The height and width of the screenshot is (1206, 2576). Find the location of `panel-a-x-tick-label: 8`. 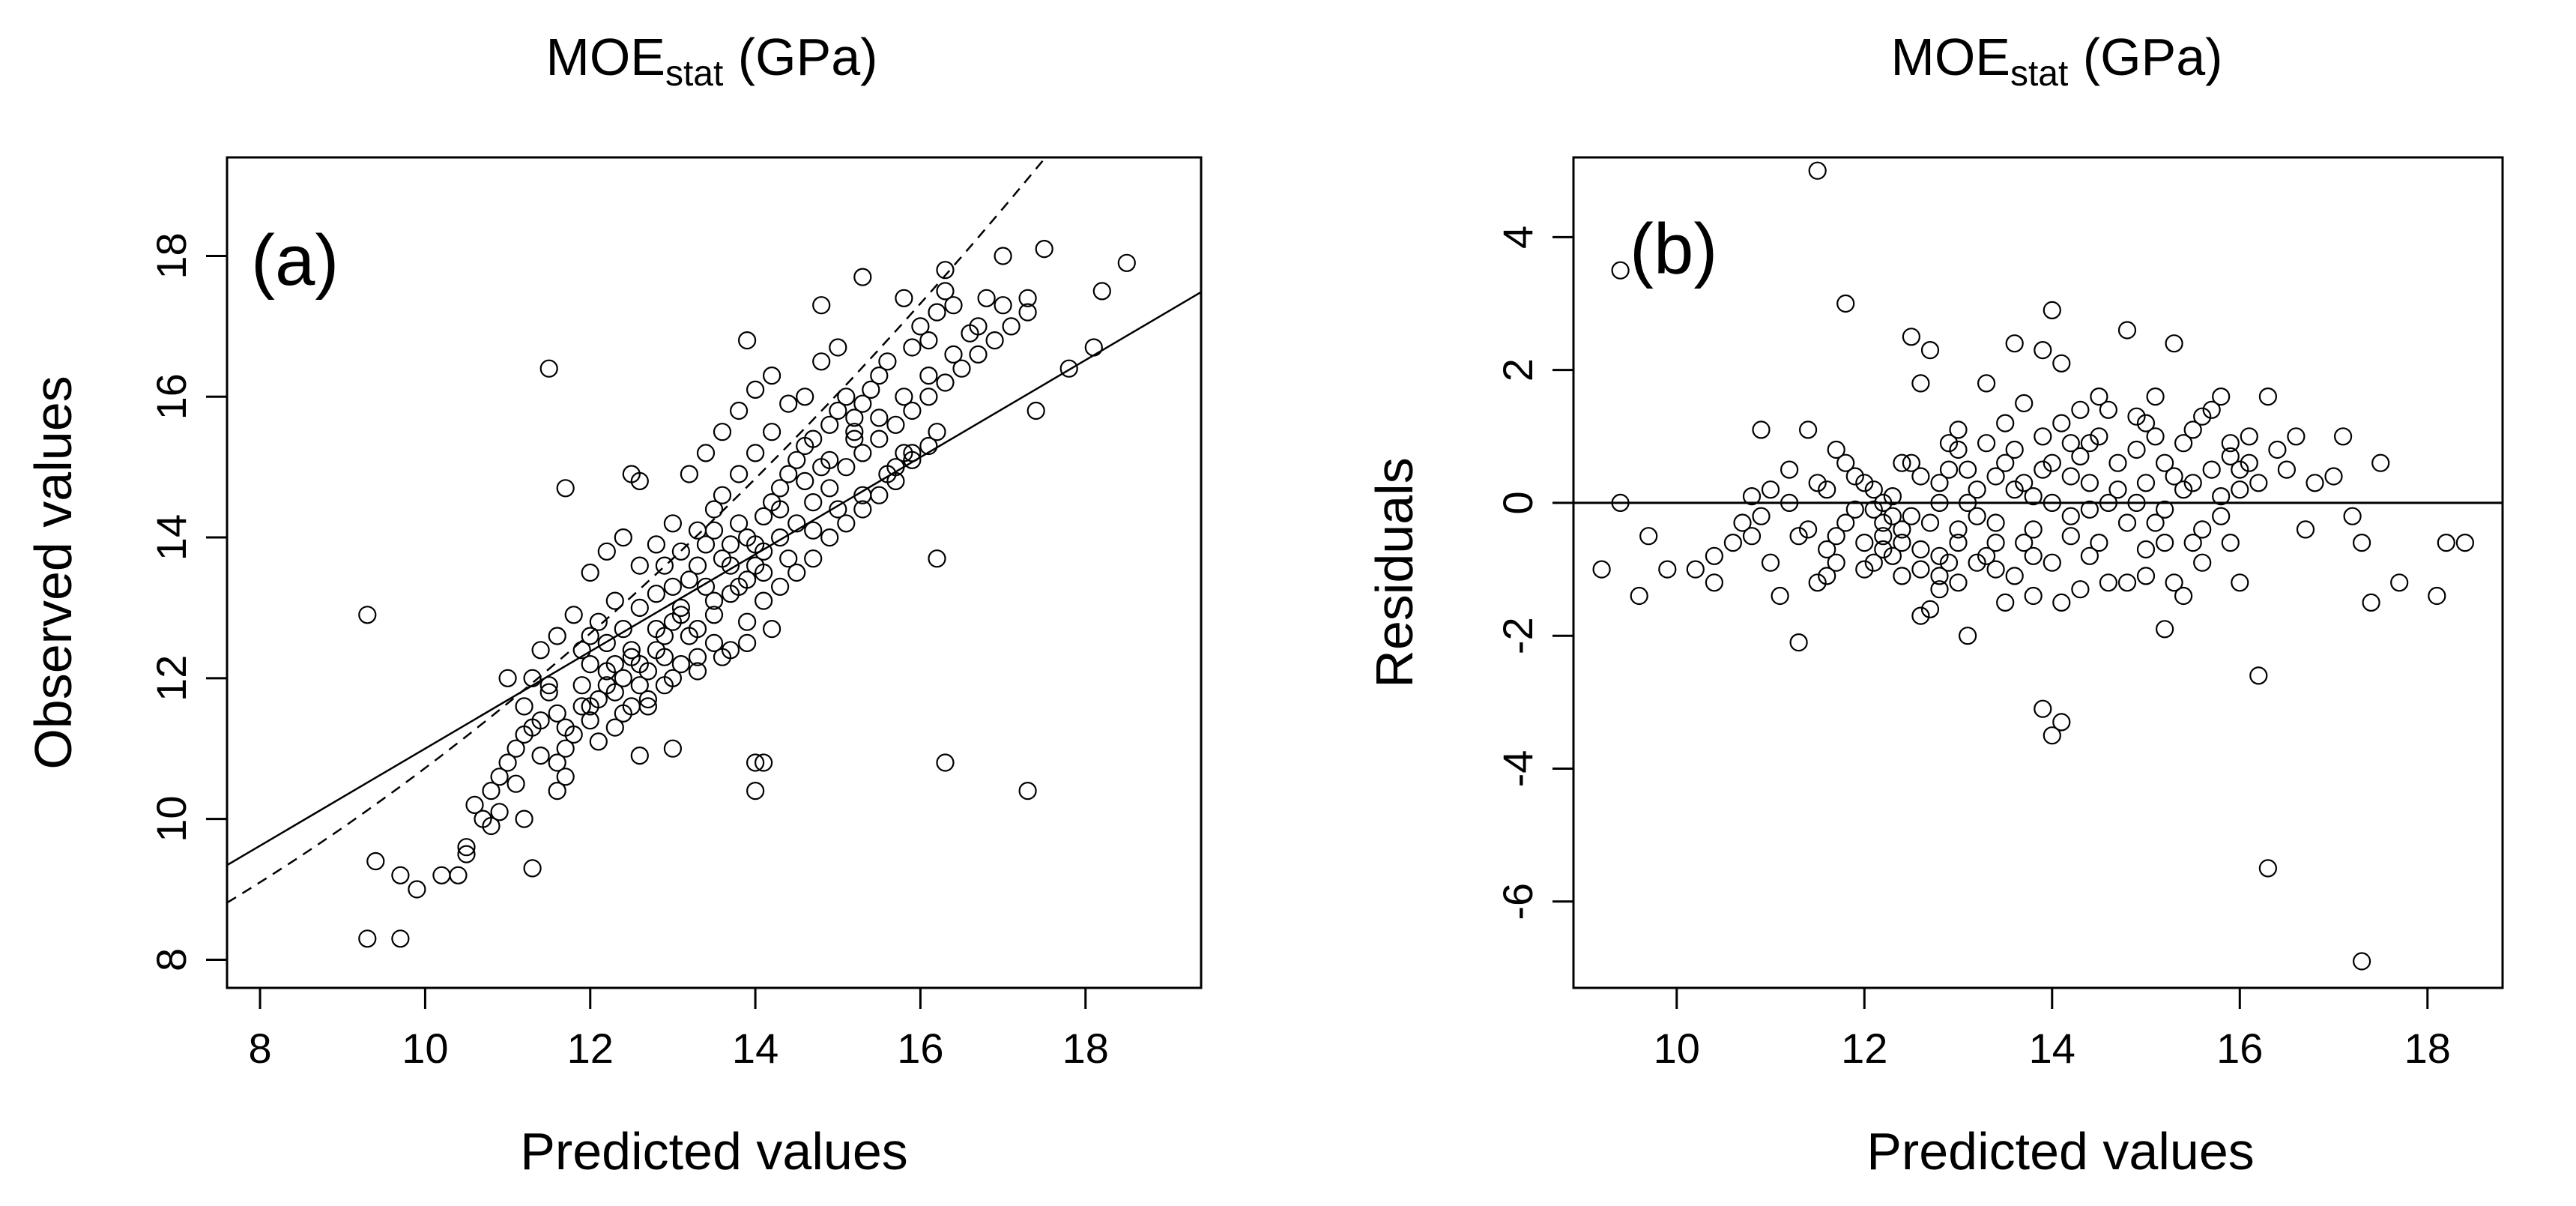

panel-a-x-tick-label: 8 is located at coordinates (259, 1048).